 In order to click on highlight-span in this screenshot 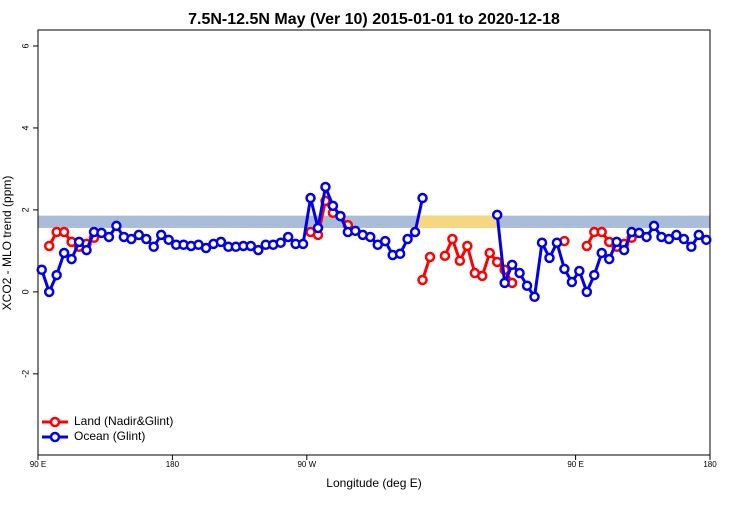, I will do `click(457, 221)`.